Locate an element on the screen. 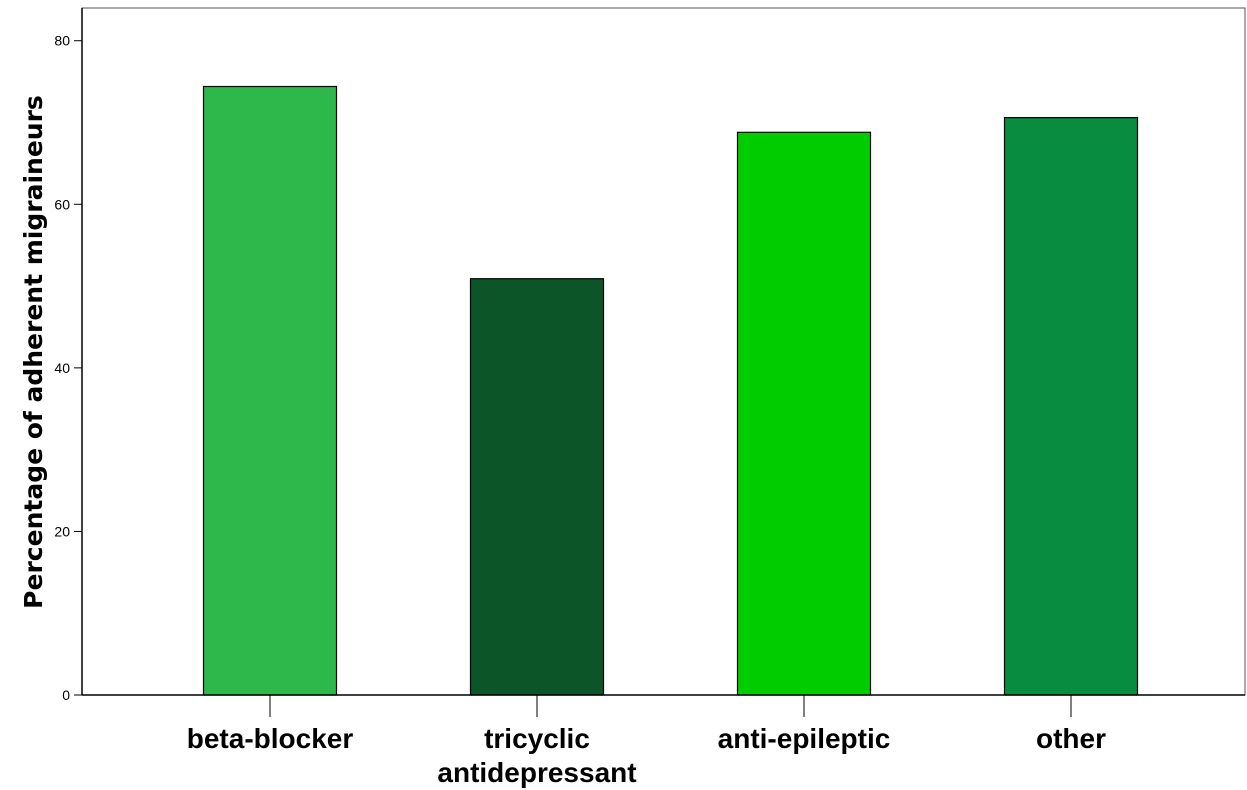  x-tick-label-2: anti-epileptic is located at coordinates (804, 738).